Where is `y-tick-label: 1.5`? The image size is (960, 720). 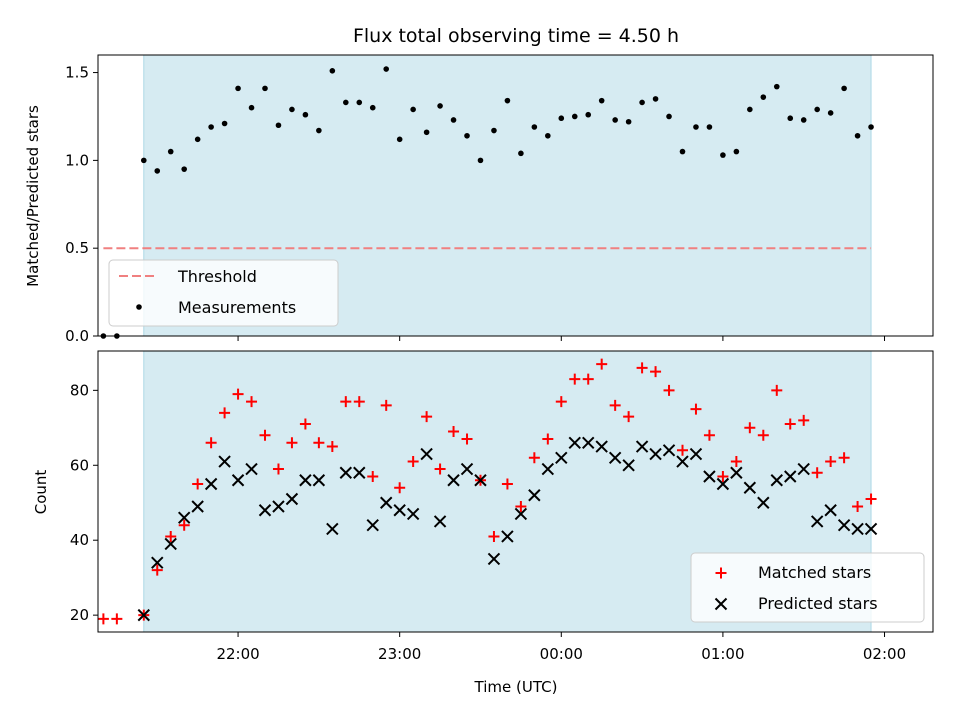 y-tick-label: 1.5 is located at coordinates (77, 73).